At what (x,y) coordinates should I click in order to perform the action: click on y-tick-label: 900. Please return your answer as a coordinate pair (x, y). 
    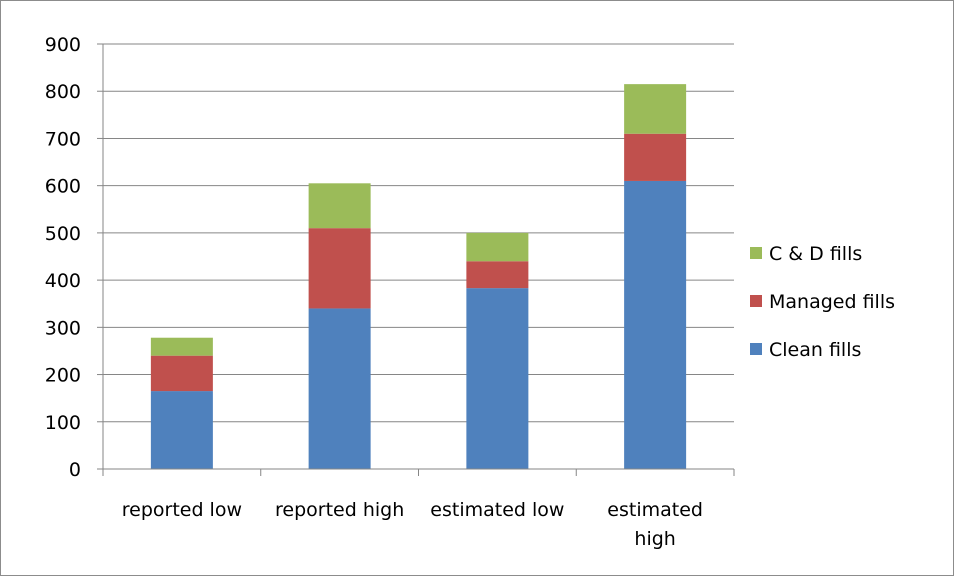
    Looking at the image, I should click on (63, 45).